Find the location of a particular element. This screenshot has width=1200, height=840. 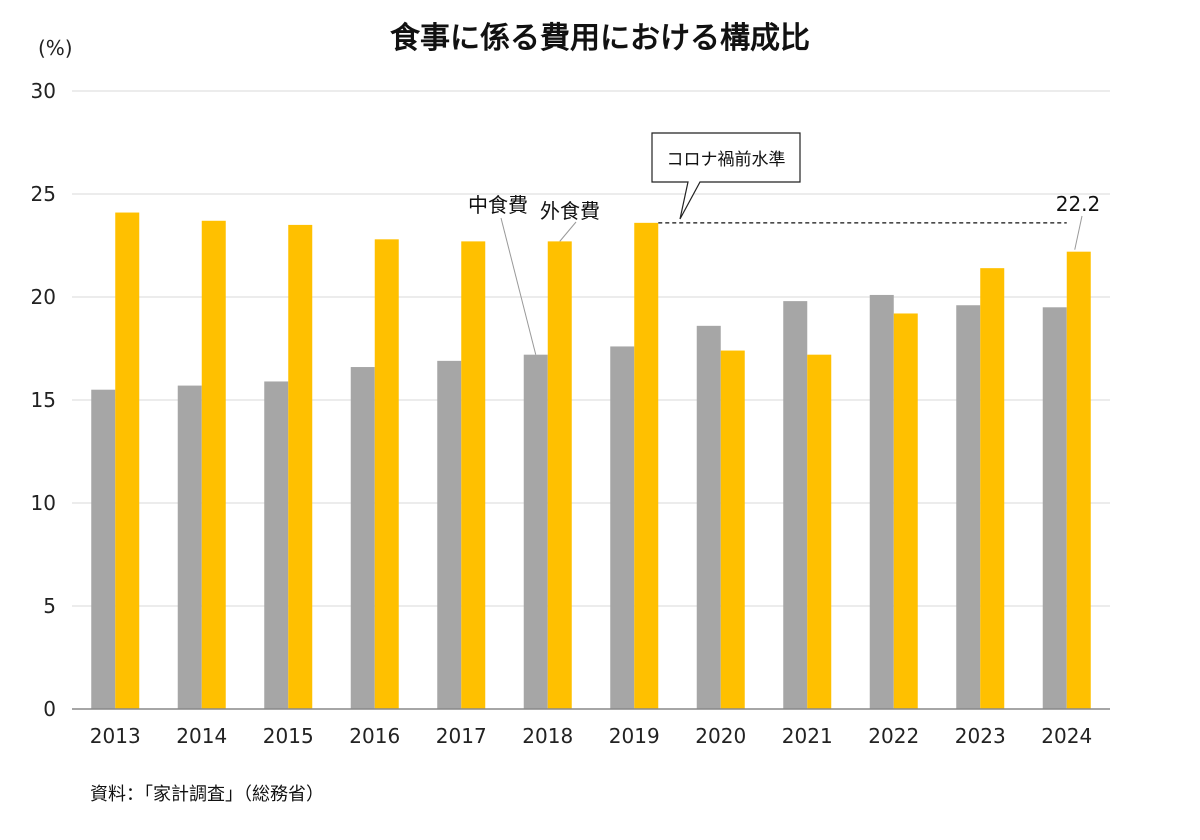

y-tick-label: 10 is located at coordinates (43, 503).